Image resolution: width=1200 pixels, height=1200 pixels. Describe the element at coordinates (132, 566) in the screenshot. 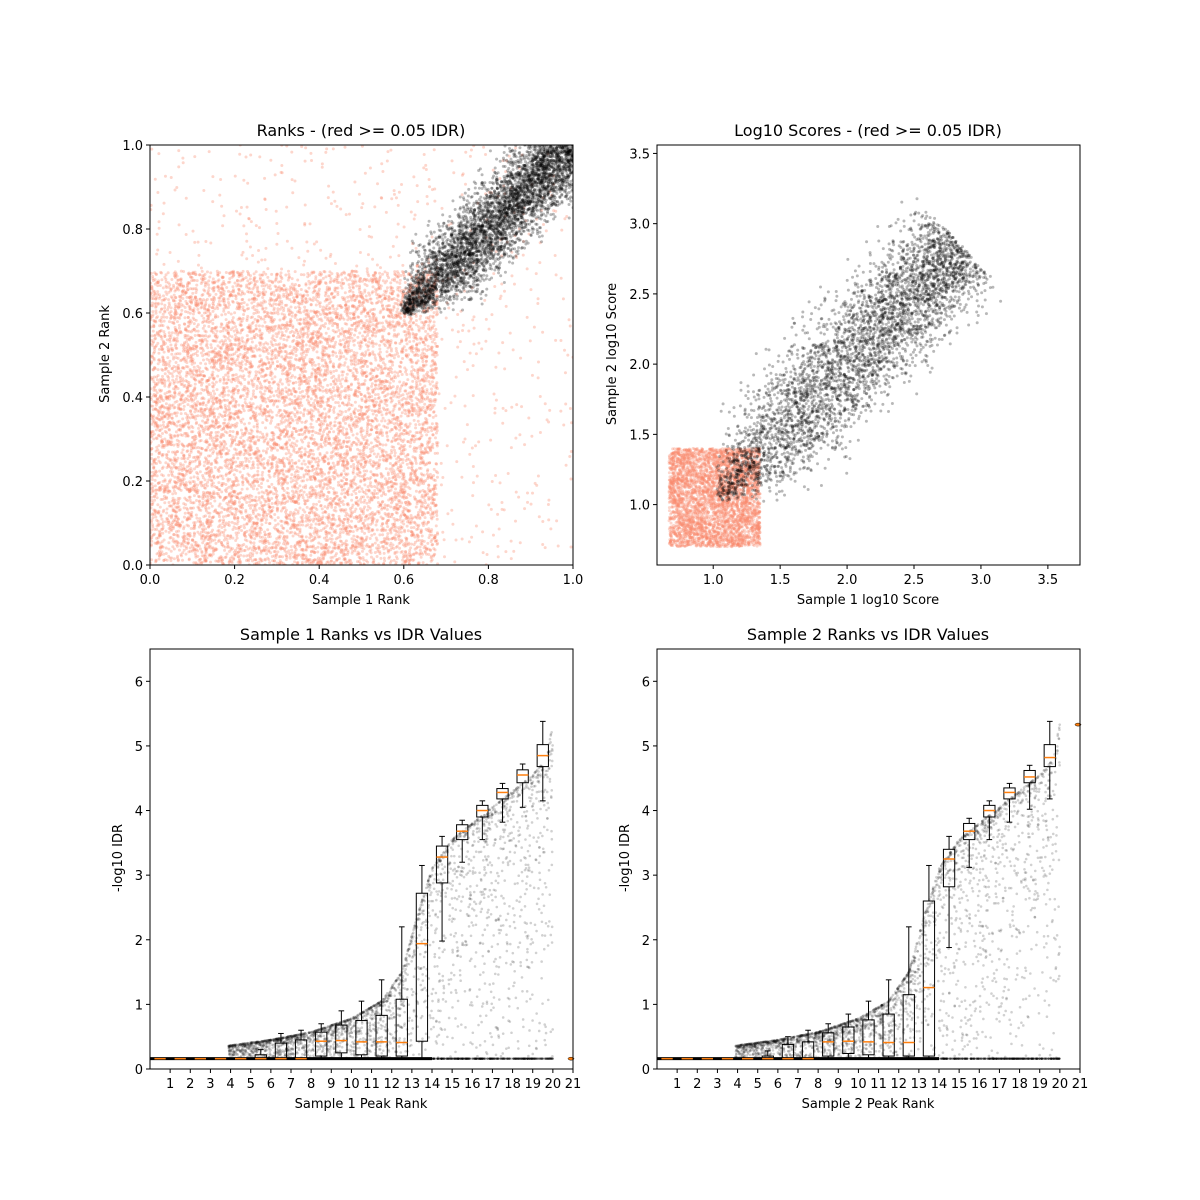

I see `y-tick-label: 0.0` at that location.